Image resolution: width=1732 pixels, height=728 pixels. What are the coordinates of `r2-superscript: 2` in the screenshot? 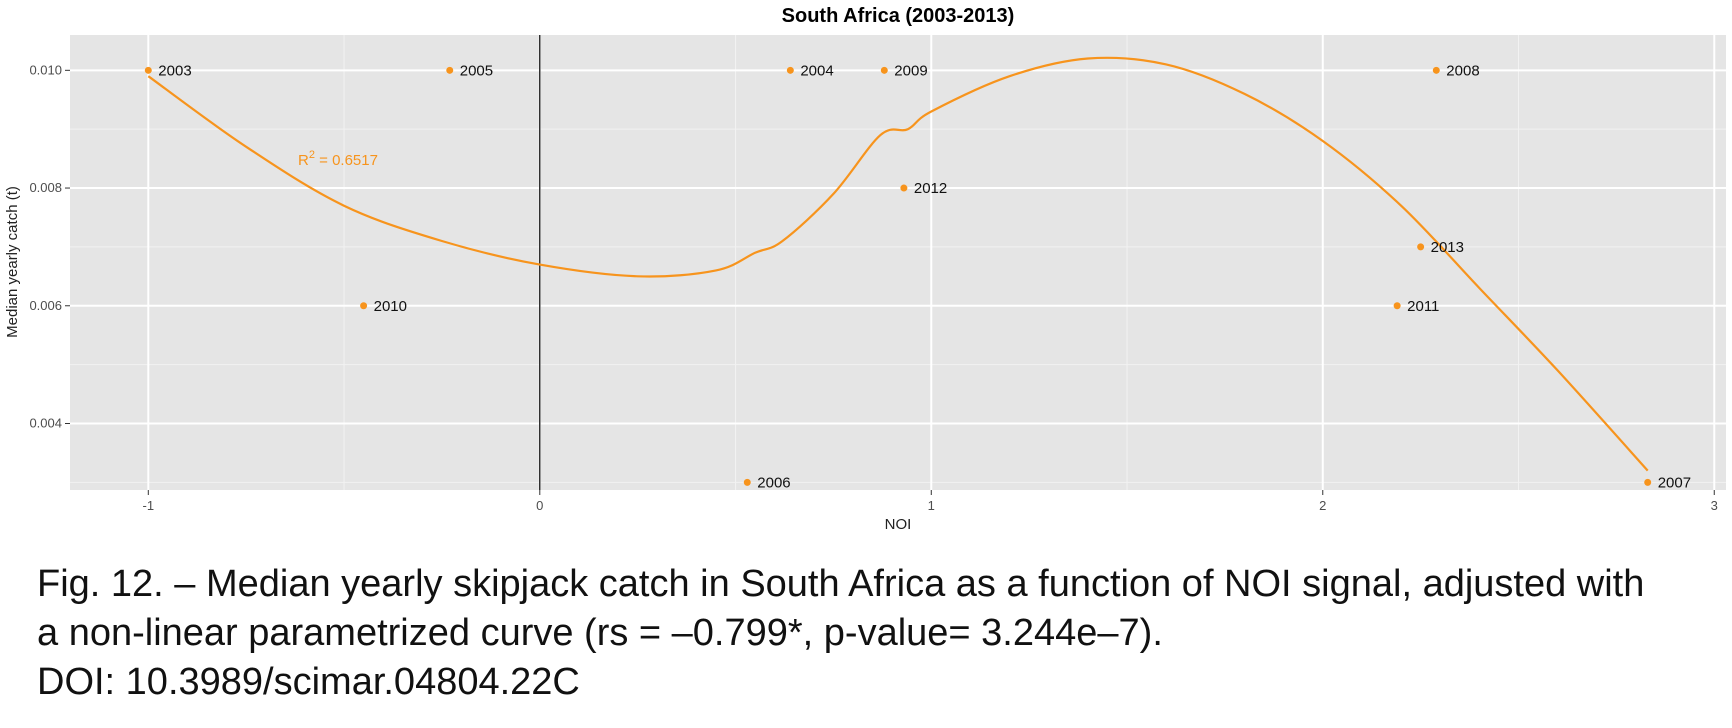 It's located at (312, 155).